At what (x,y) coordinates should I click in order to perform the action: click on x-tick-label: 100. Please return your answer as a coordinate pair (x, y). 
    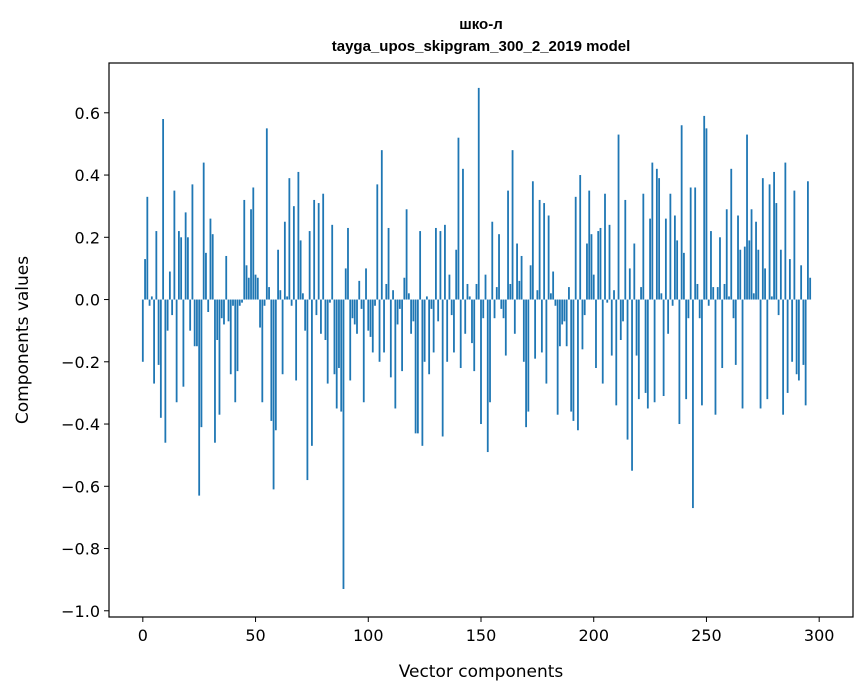
    Looking at the image, I should click on (368, 635).